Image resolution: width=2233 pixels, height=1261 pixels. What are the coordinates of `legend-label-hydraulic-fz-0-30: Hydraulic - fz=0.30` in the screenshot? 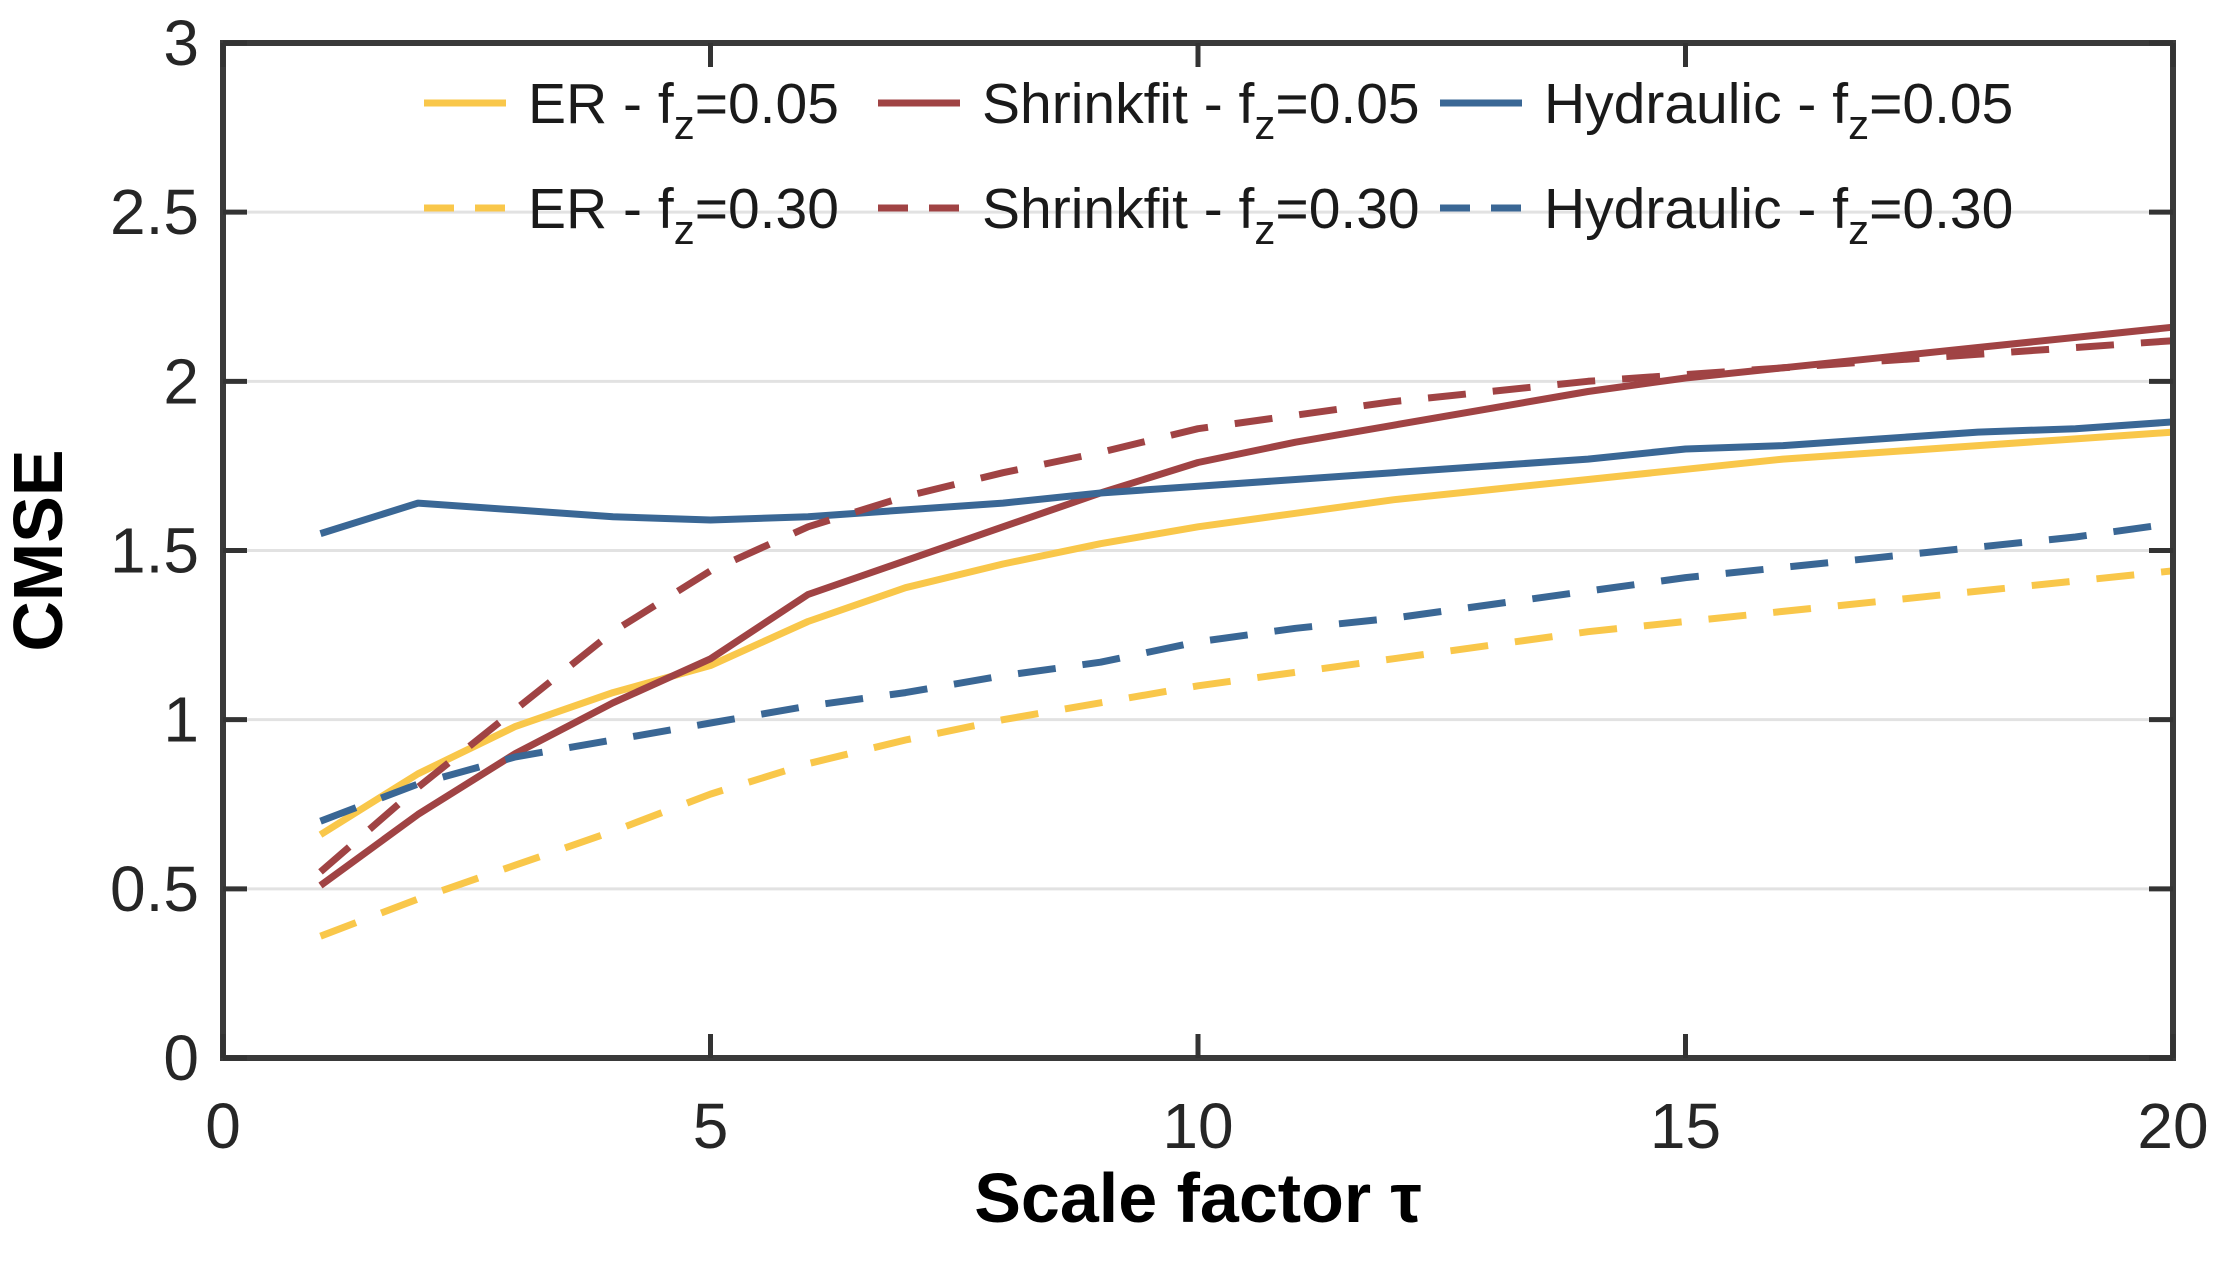 It's located at (1778, 215).